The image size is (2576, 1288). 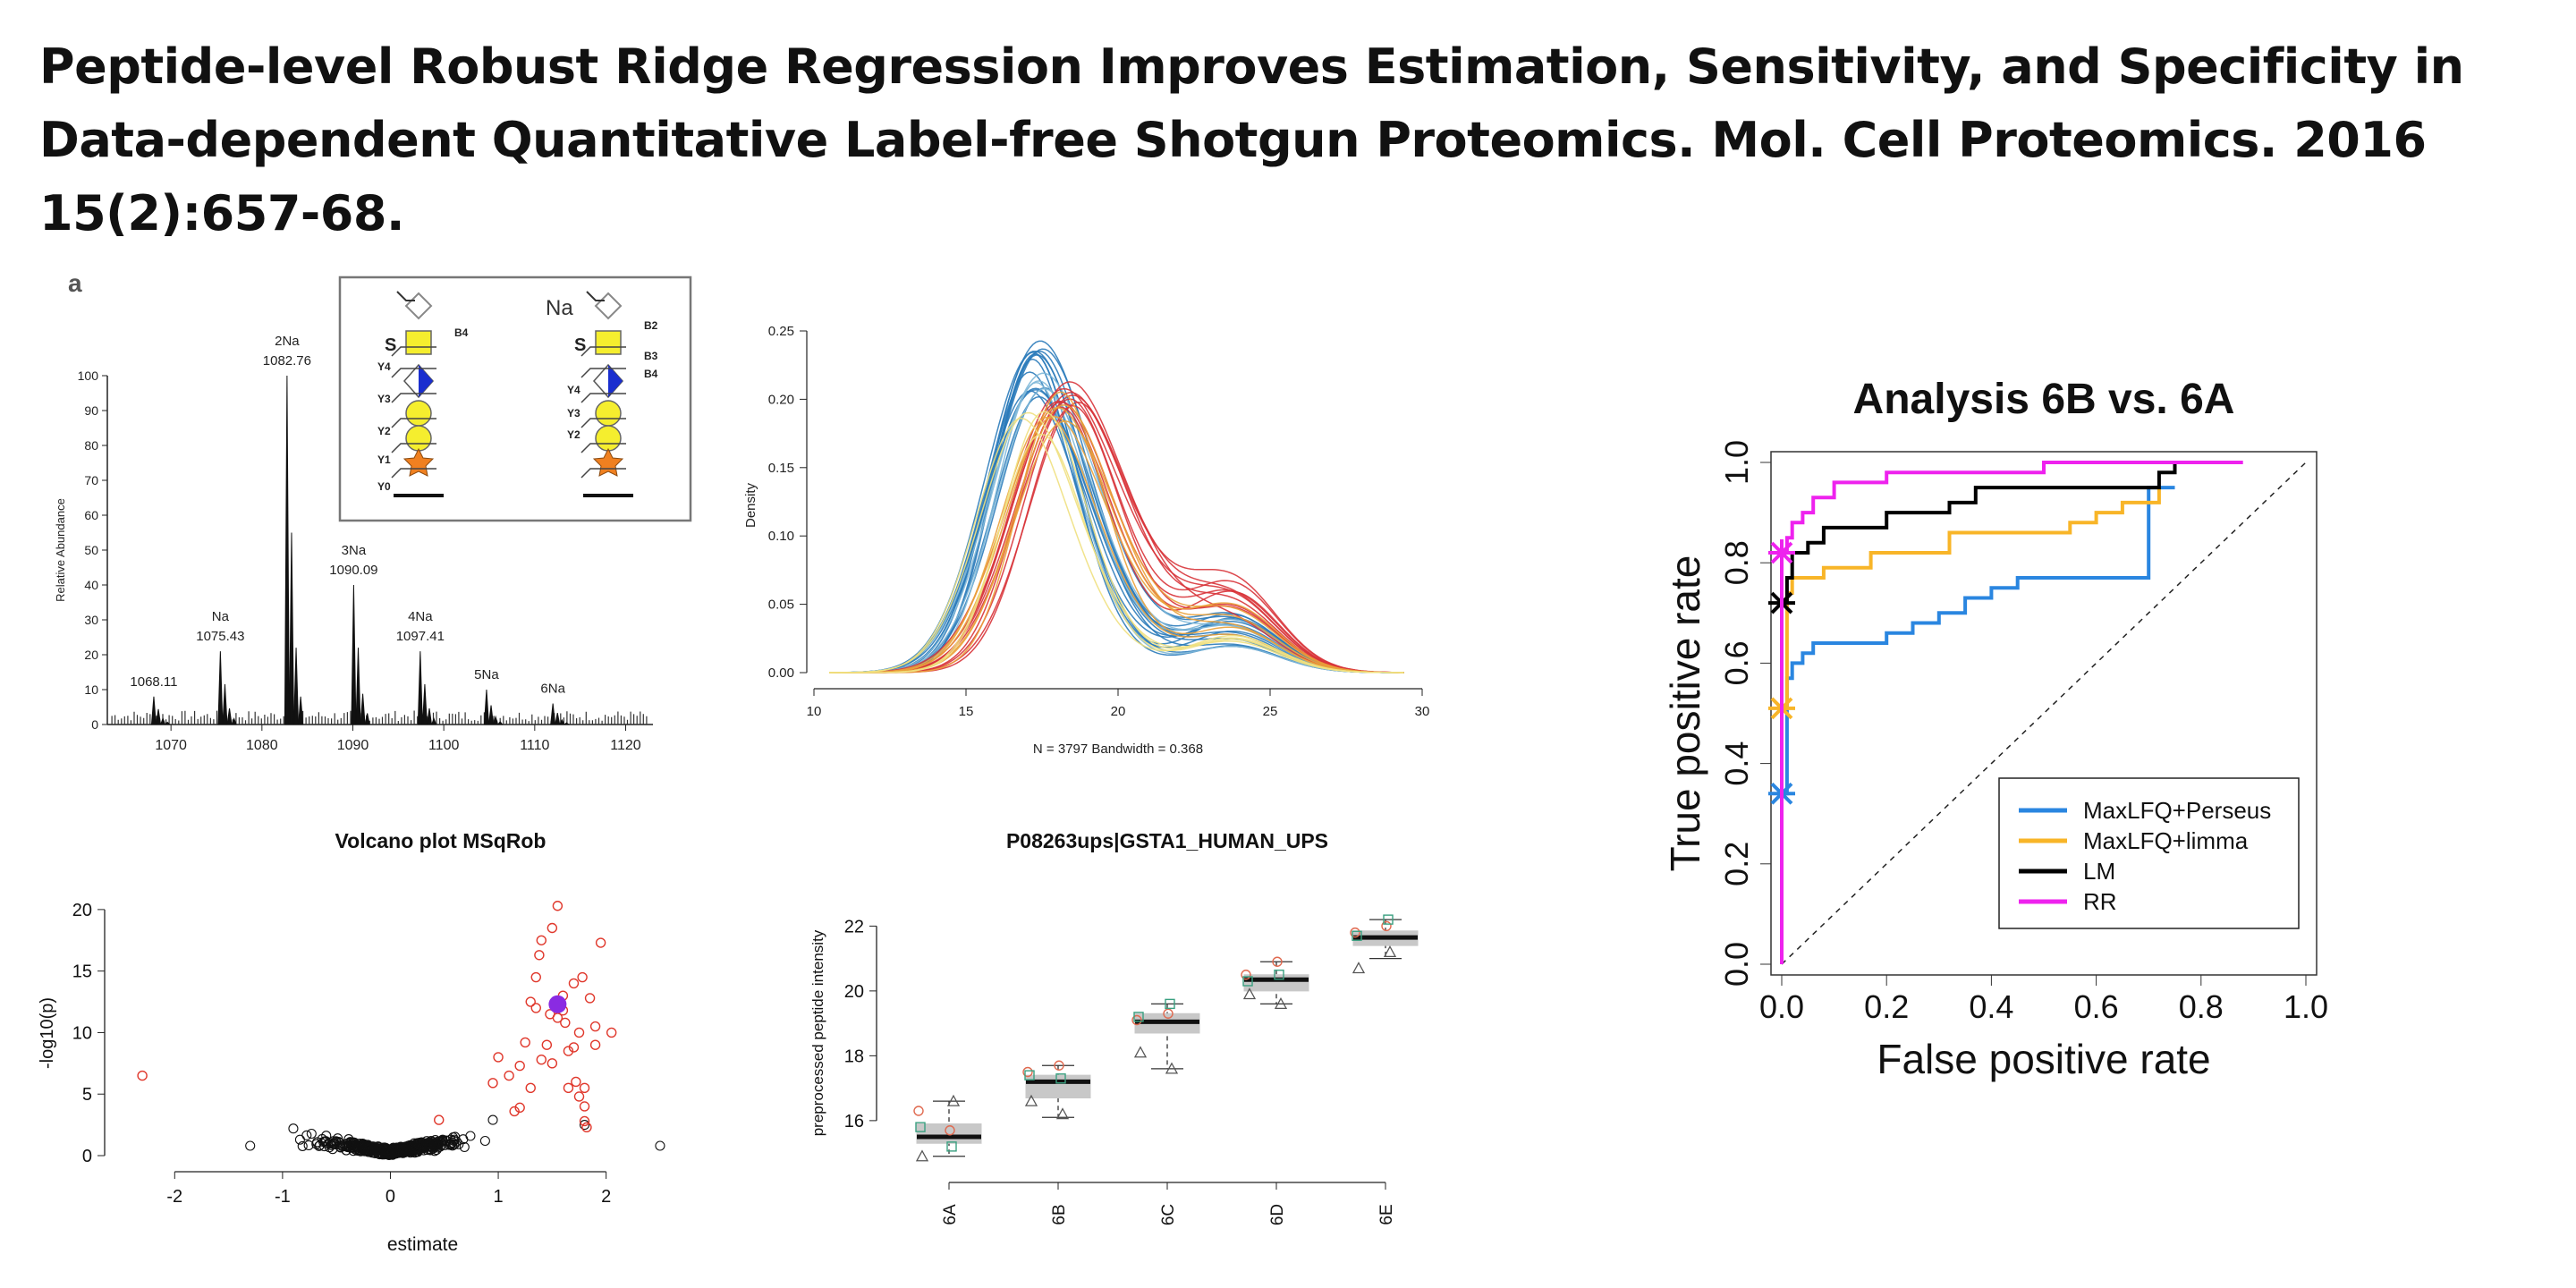 What do you see at coordinates (221, 616) in the screenshot?
I see `peak-ion-label: Na` at bounding box center [221, 616].